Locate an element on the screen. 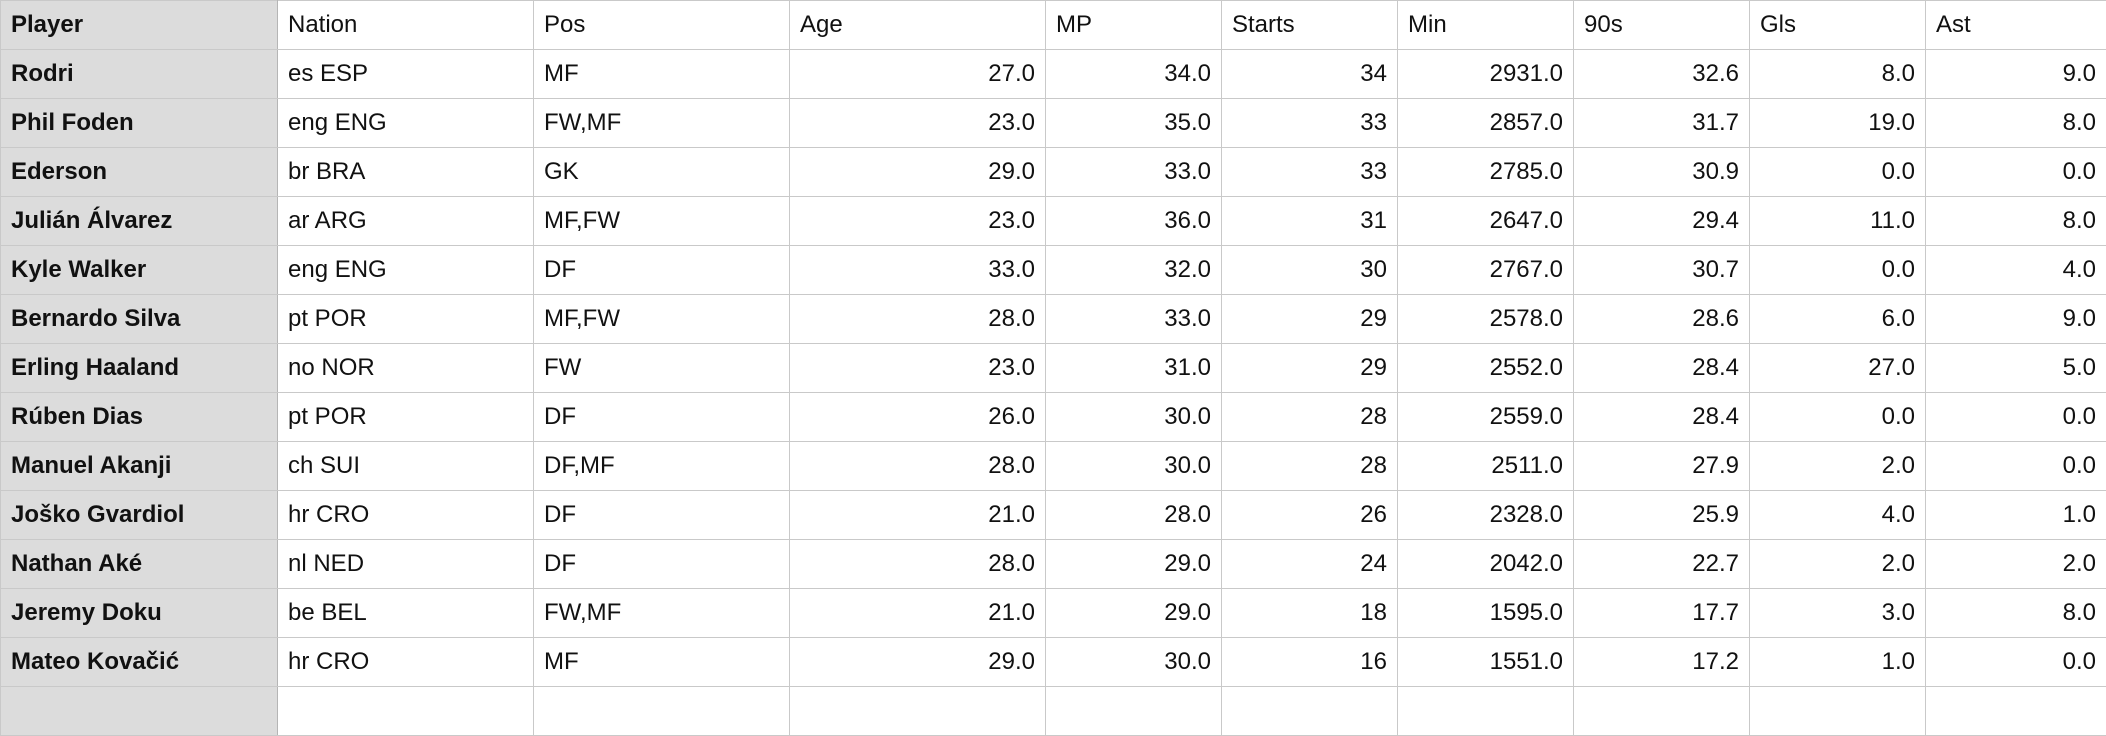 The image size is (2106, 736). cell-mp: 36.0 is located at coordinates (1134, 221).